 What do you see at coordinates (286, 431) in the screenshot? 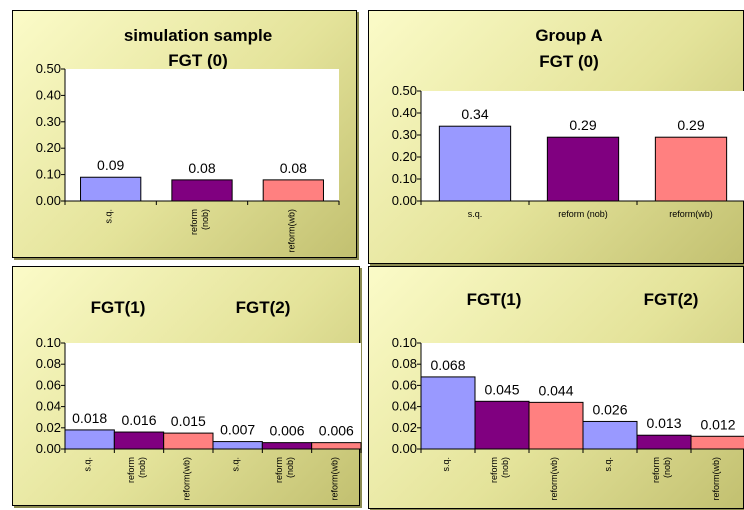
I see `data-label: 0.006` at bounding box center [286, 431].